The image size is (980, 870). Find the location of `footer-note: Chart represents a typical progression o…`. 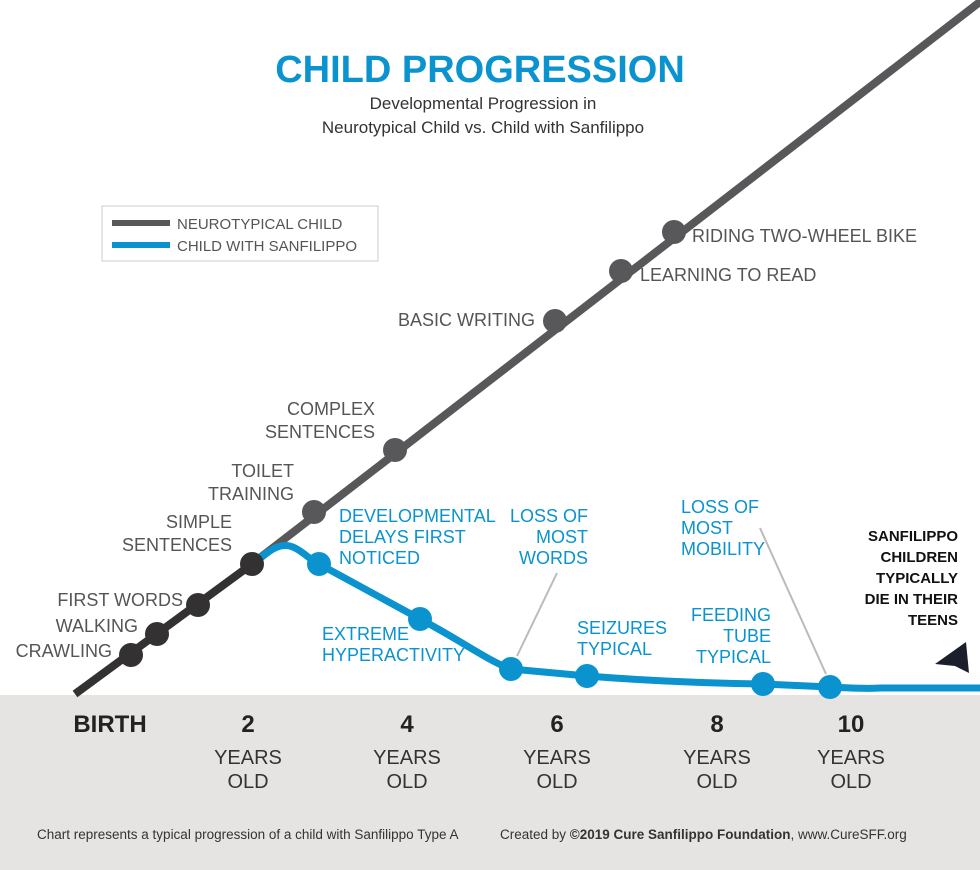

footer-note: Chart represents a typical progression o… is located at coordinates (248, 834).